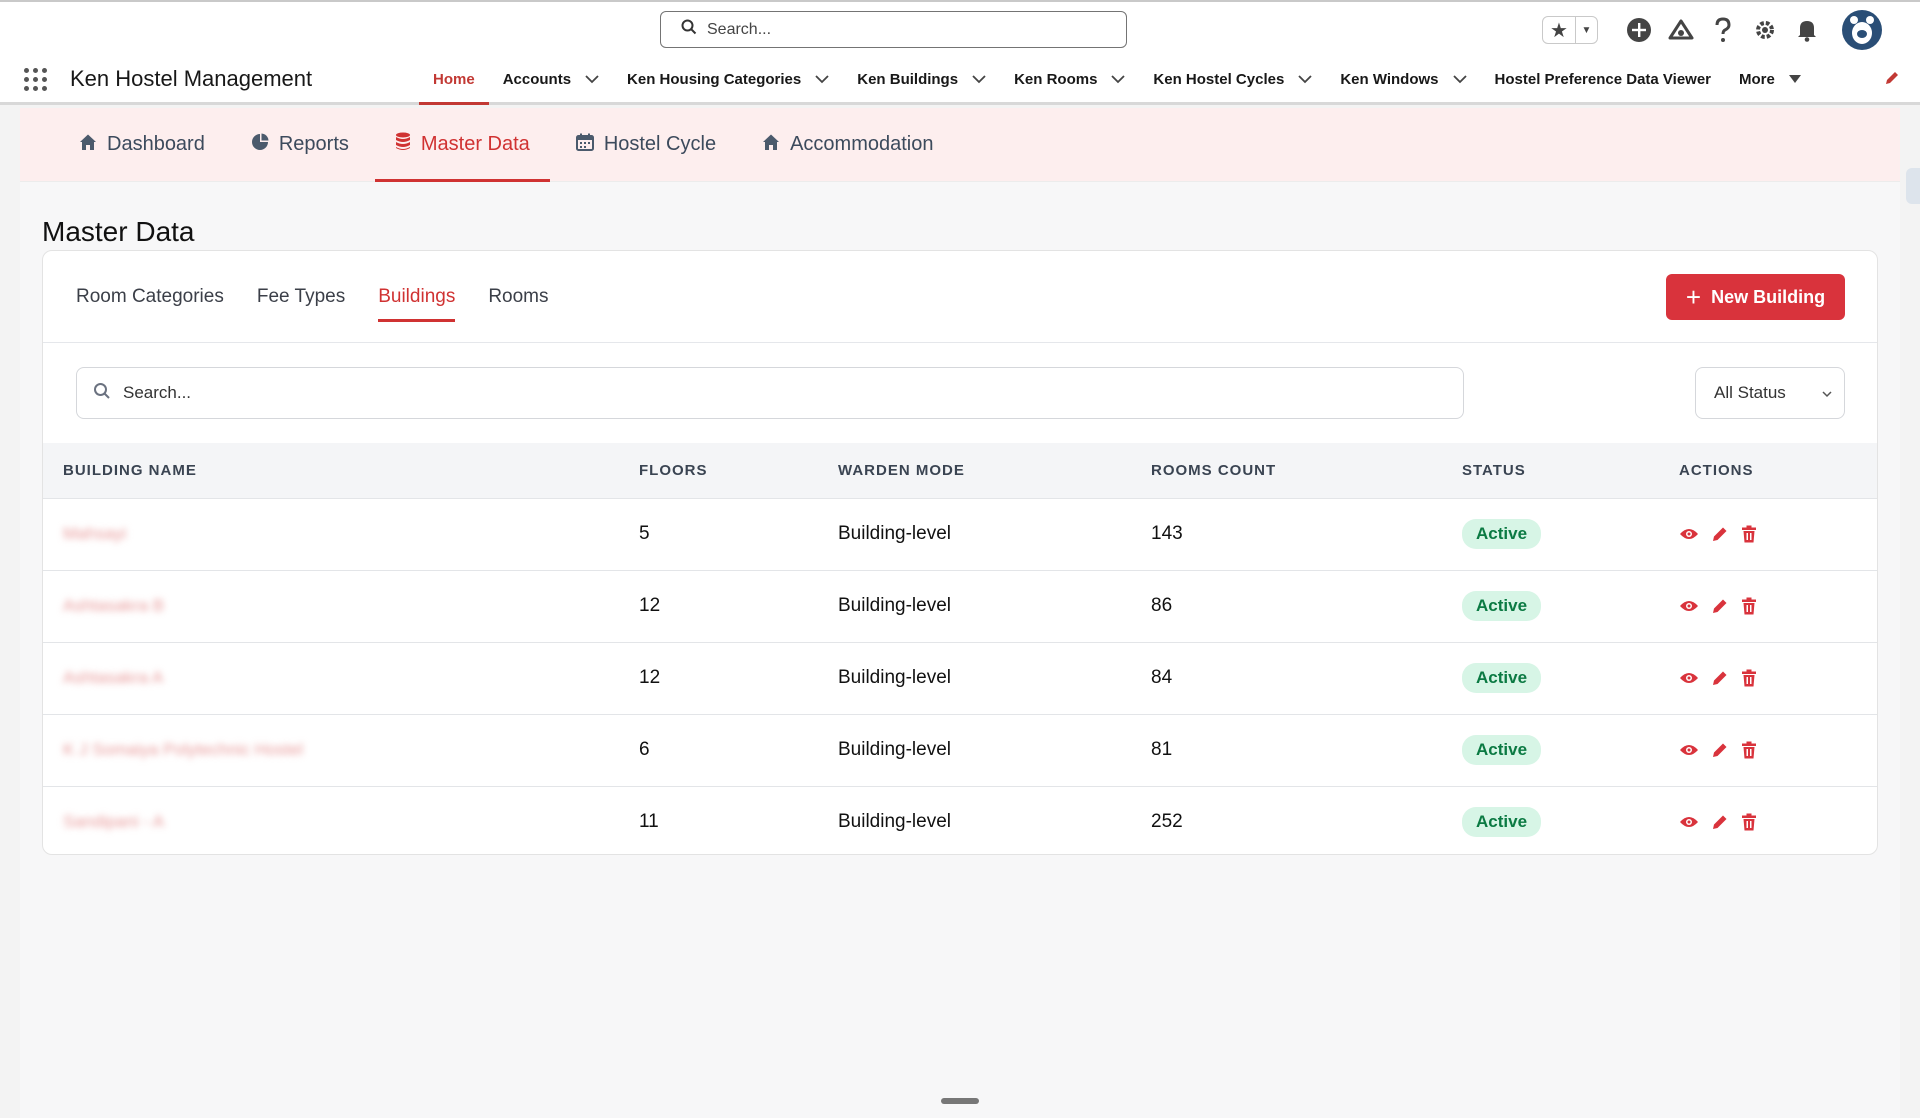 This screenshot has height=1118, width=1920. I want to click on nav-item-accounts: Accounts, so click(551, 79).